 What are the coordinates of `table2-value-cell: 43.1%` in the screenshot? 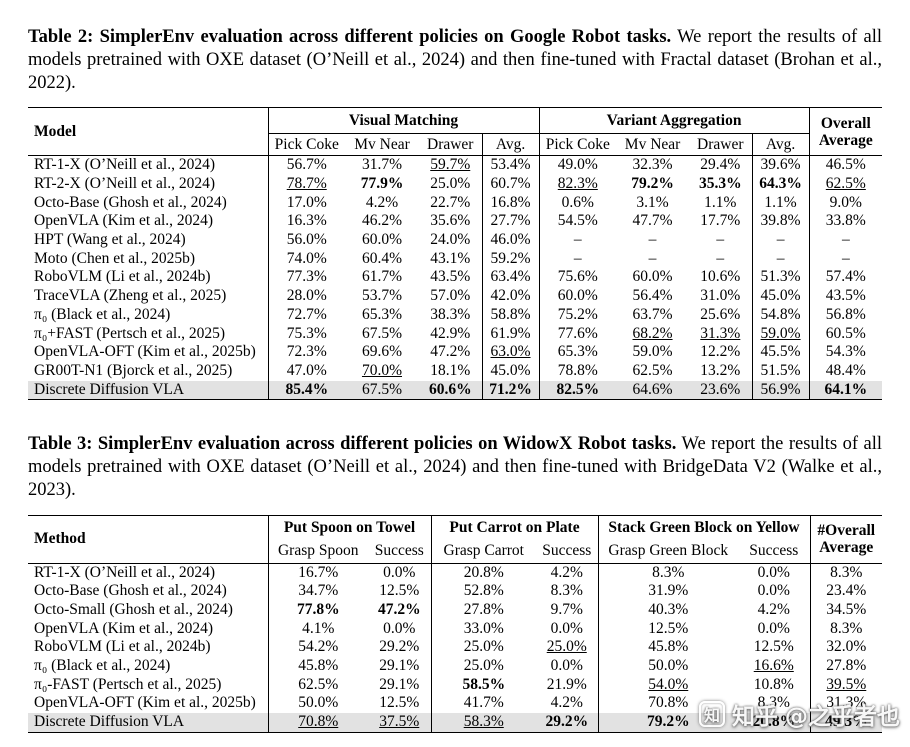 It's located at (450, 258).